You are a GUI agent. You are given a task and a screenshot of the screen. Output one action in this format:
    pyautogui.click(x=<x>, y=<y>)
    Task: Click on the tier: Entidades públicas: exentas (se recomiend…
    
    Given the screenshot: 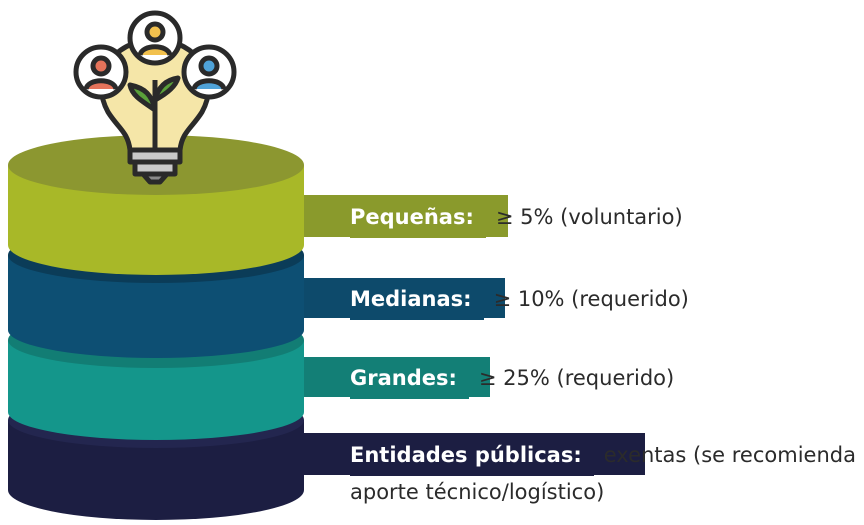 What is the action you would take?
    pyautogui.click(x=605, y=472)
    